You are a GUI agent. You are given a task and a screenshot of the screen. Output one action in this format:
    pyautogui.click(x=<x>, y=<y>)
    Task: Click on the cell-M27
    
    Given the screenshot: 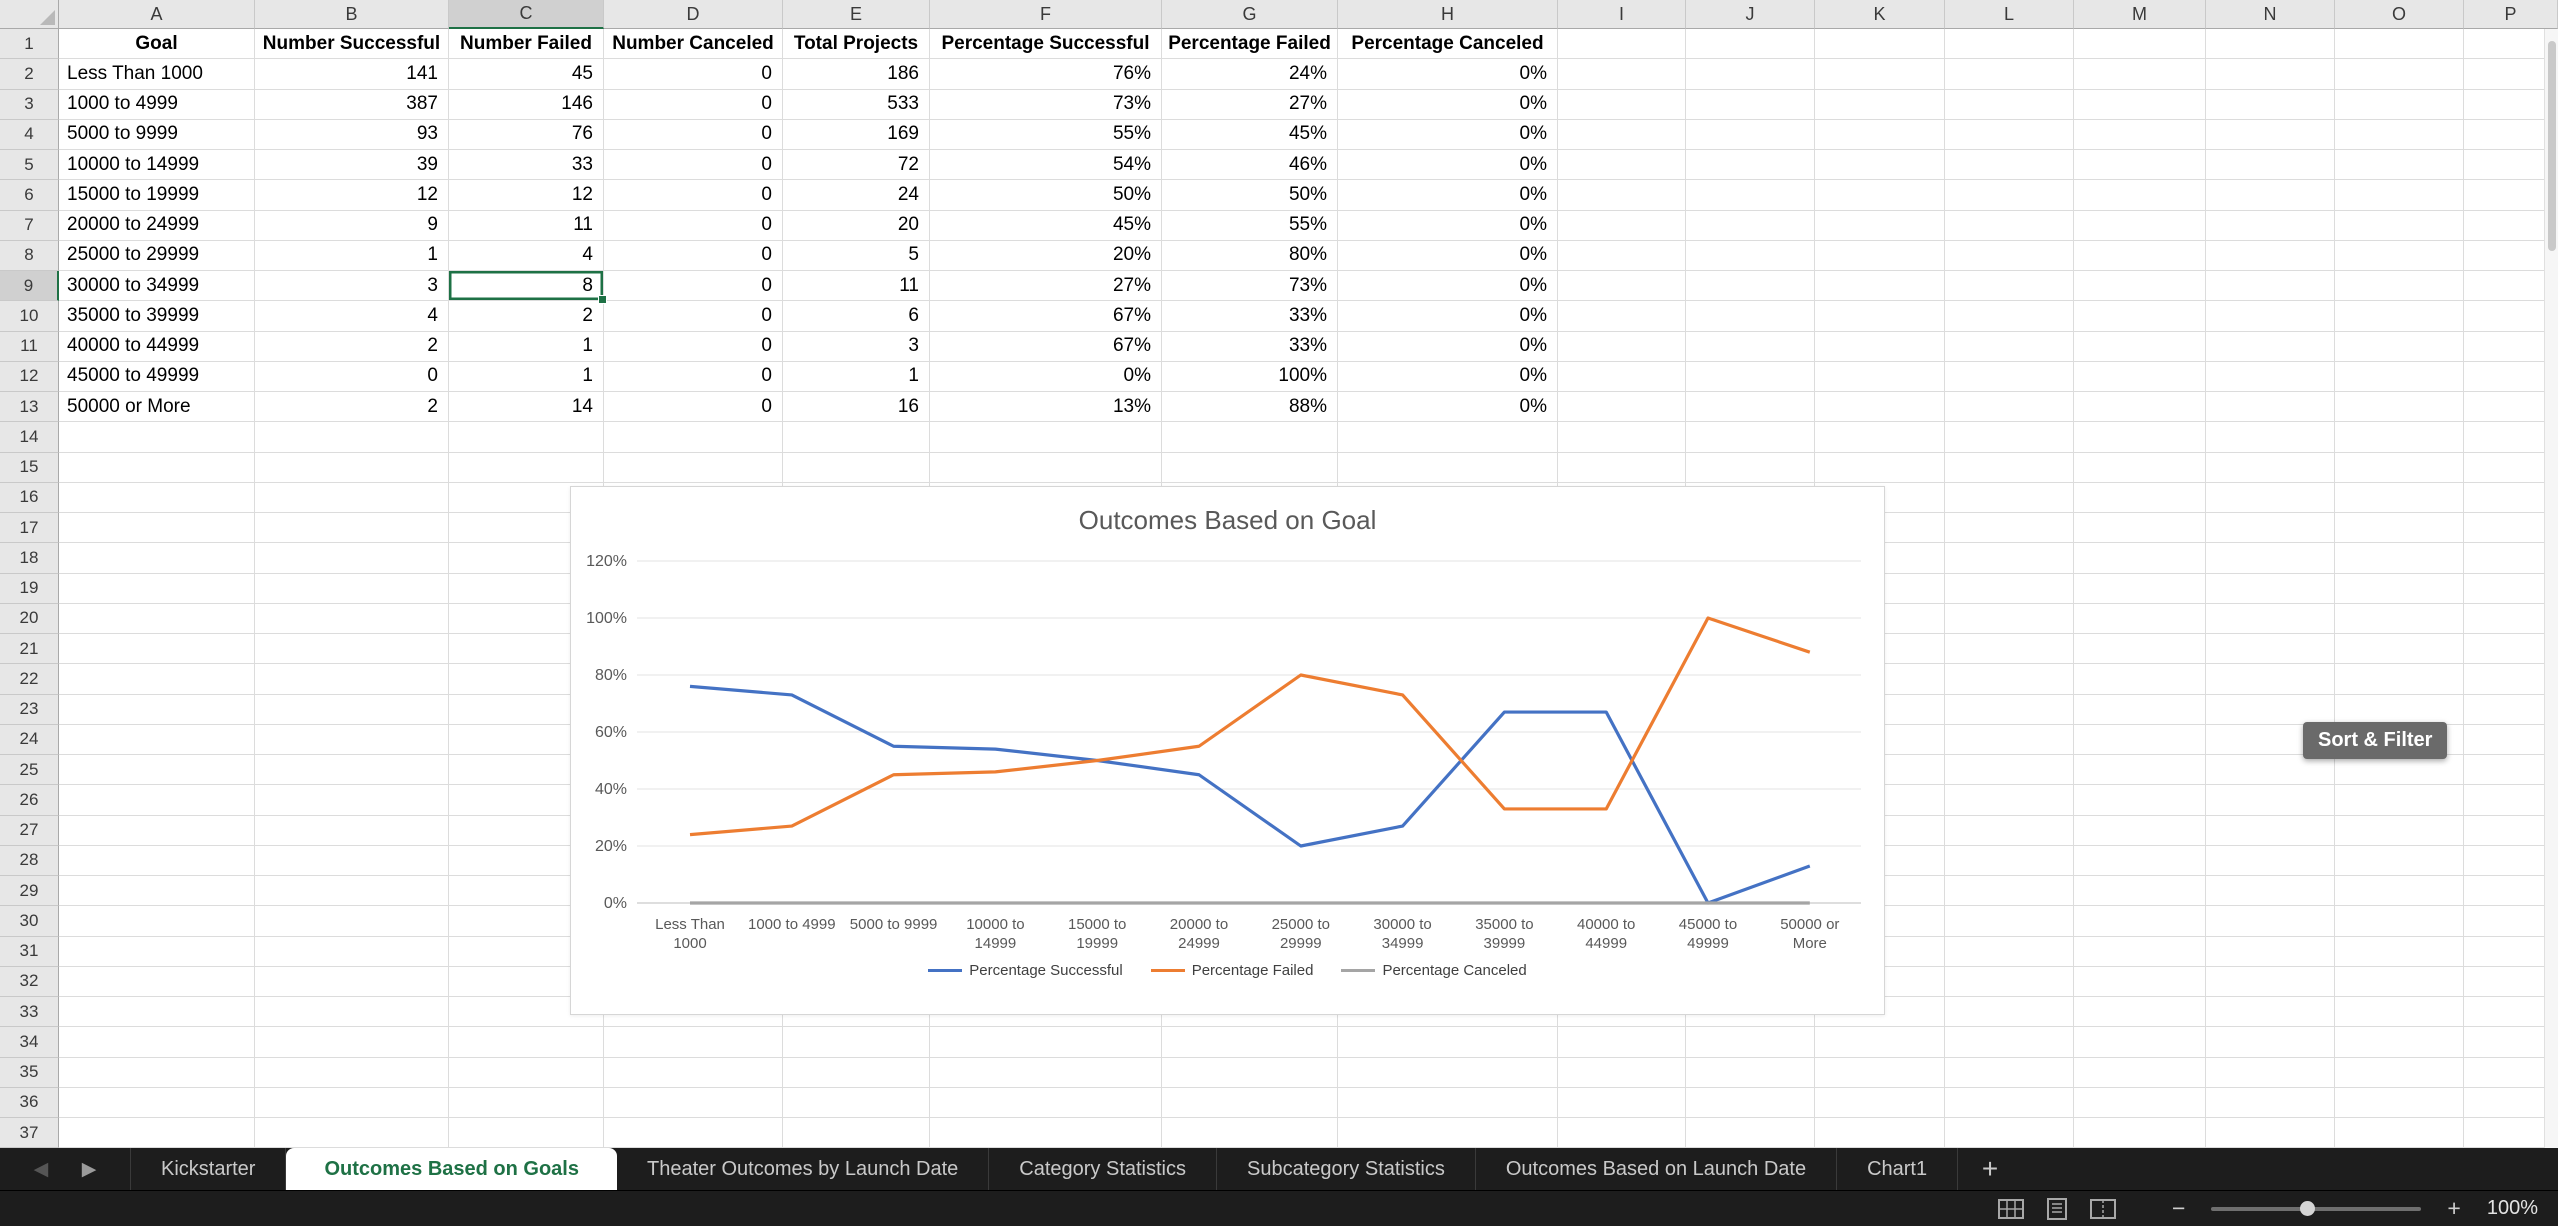 What is the action you would take?
    pyautogui.click(x=2140, y=830)
    